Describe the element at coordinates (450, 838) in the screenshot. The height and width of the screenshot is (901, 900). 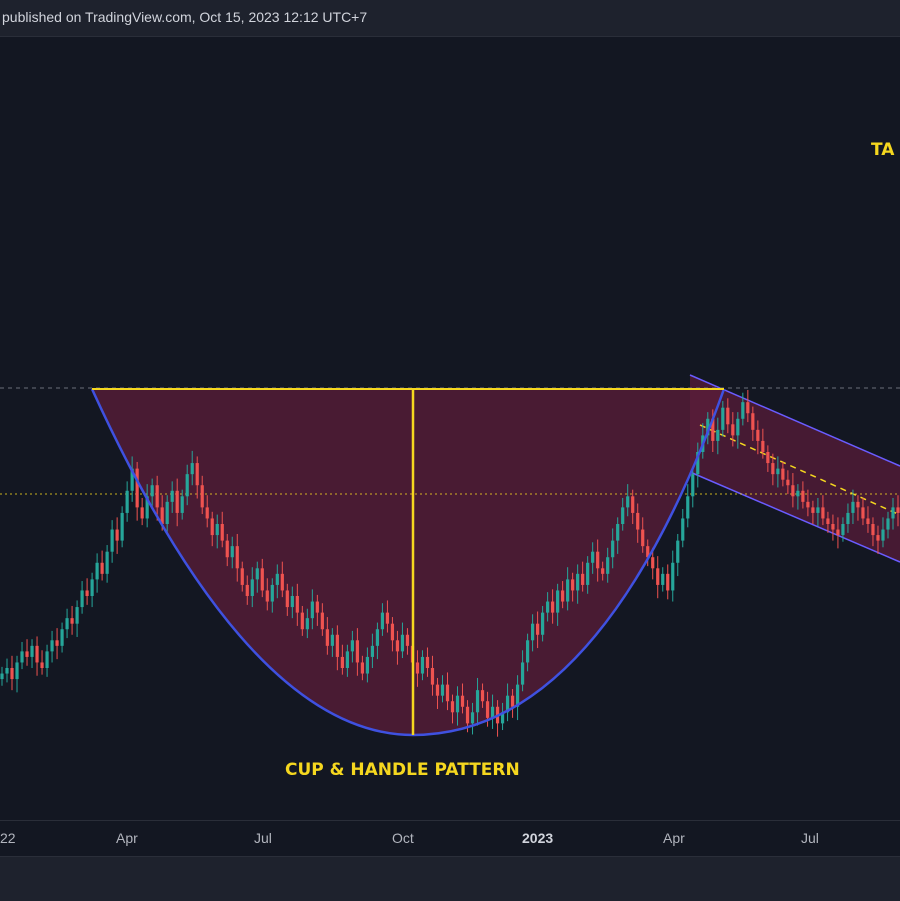
I see `time-axis-bar` at that location.